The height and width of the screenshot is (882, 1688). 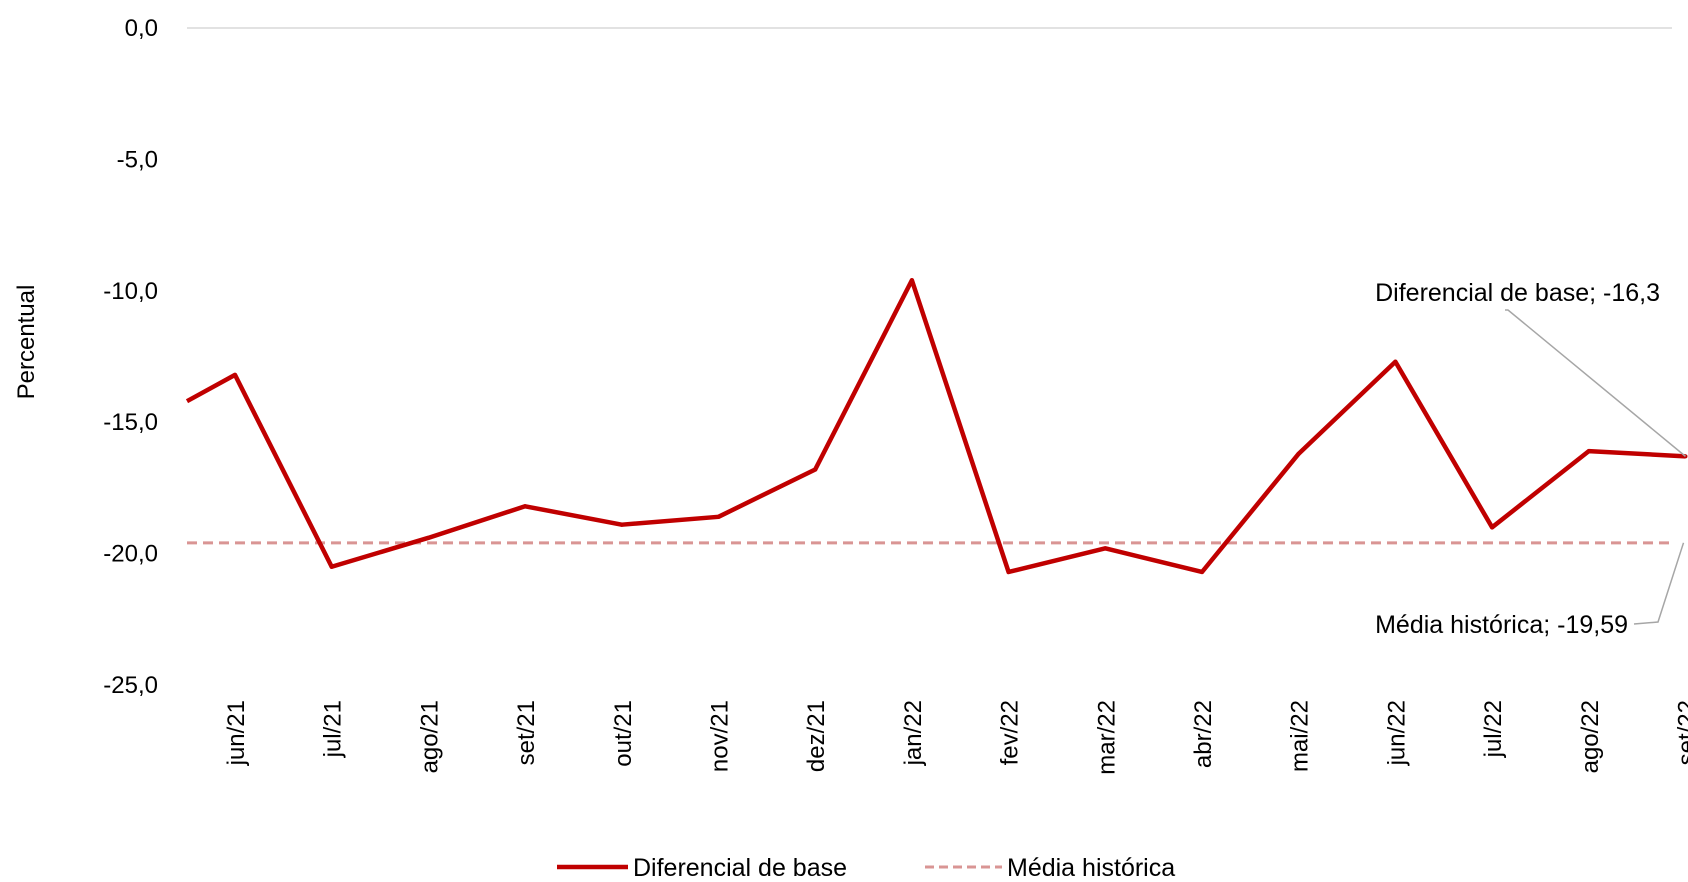 I want to click on x-tick-label: set/22, so click(x=1681, y=732).